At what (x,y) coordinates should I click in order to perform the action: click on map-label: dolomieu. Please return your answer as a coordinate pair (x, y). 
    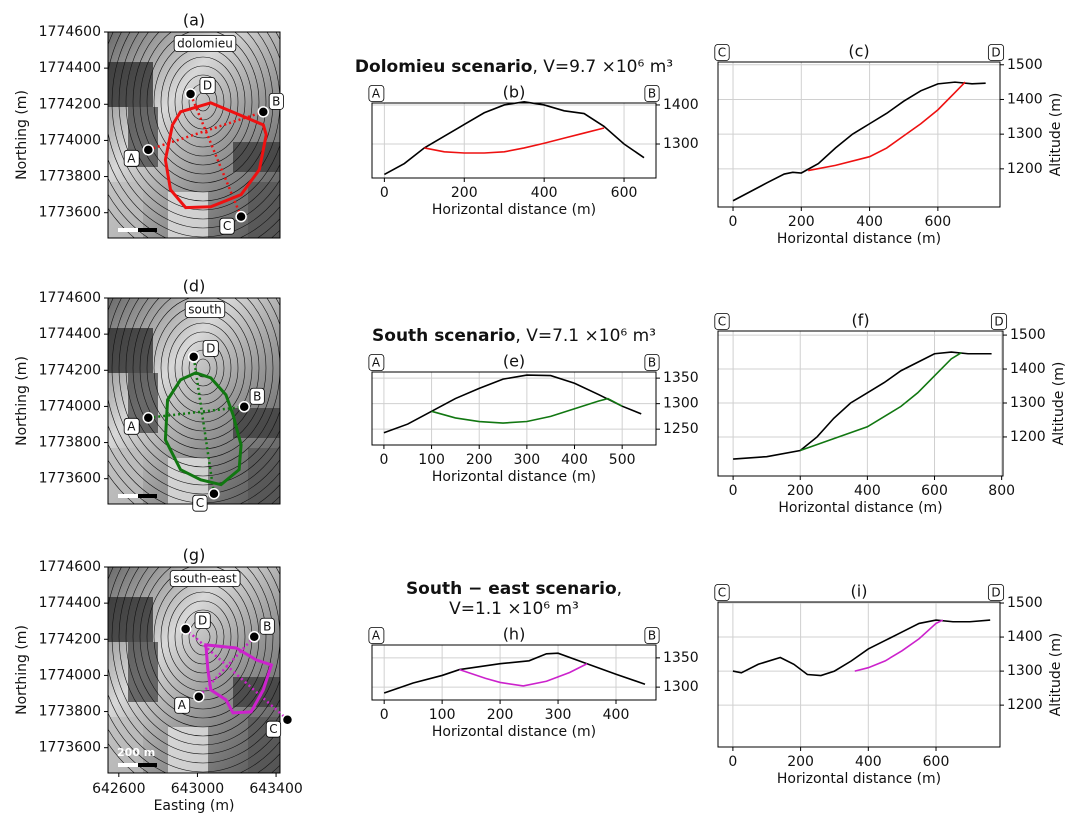
    Looking at the image, I should click on (205, 44).